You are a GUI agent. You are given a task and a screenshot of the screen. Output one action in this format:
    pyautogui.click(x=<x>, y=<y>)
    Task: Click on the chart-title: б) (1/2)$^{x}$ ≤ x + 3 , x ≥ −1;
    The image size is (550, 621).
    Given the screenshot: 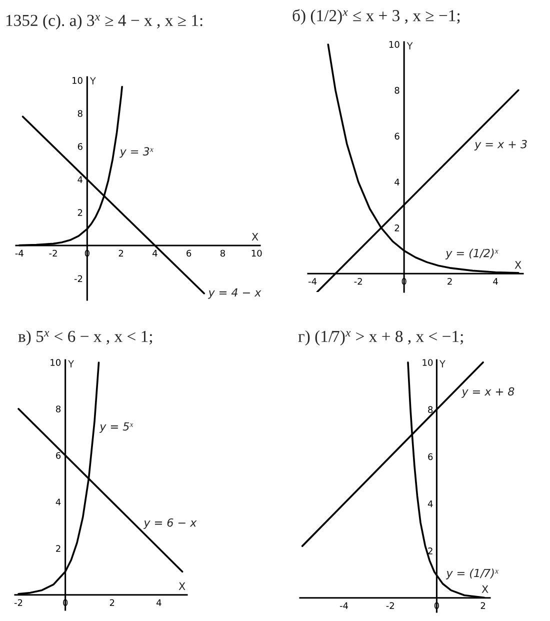 What is the action you would take?
    pyautogui.click(x=376, y=17)
    